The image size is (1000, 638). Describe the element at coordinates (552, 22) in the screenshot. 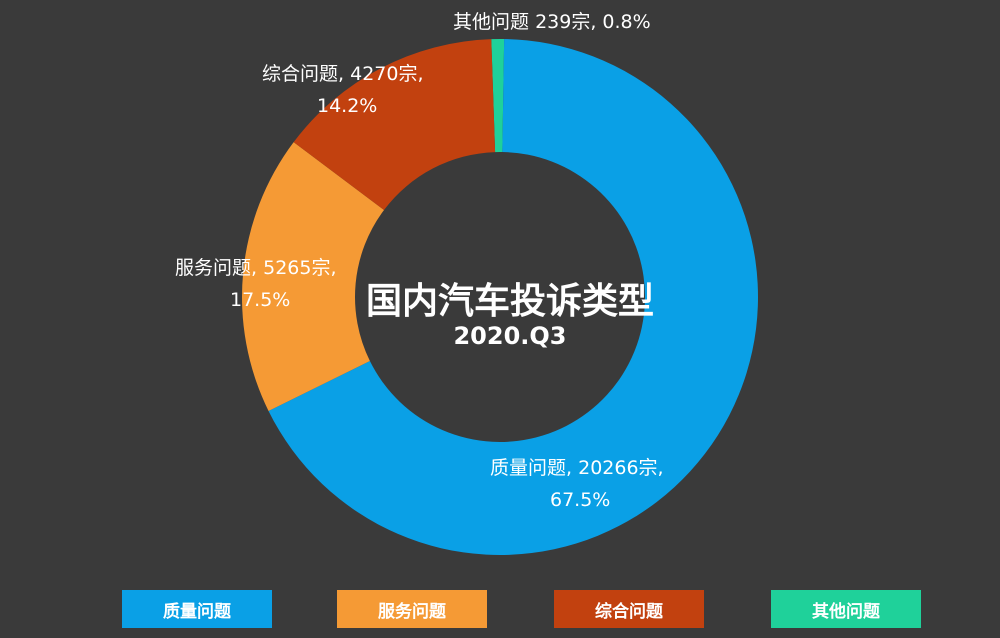

I see `slice-label-other: 其他问题 239宗, 0.8%` at that location.